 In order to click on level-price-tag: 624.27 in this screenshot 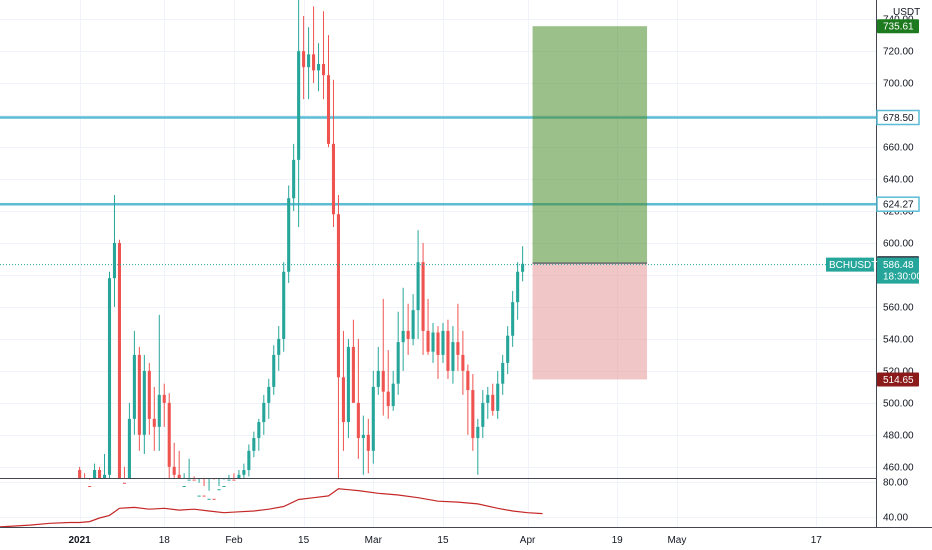, I will do `click(898, 204)`.